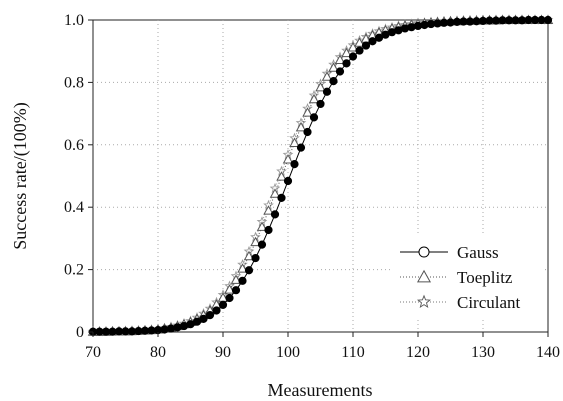  What do you see at coordinates (74, 207) in the screenshot?
I see `y-tick-label: 0.4` at bounding box center [74, 207].